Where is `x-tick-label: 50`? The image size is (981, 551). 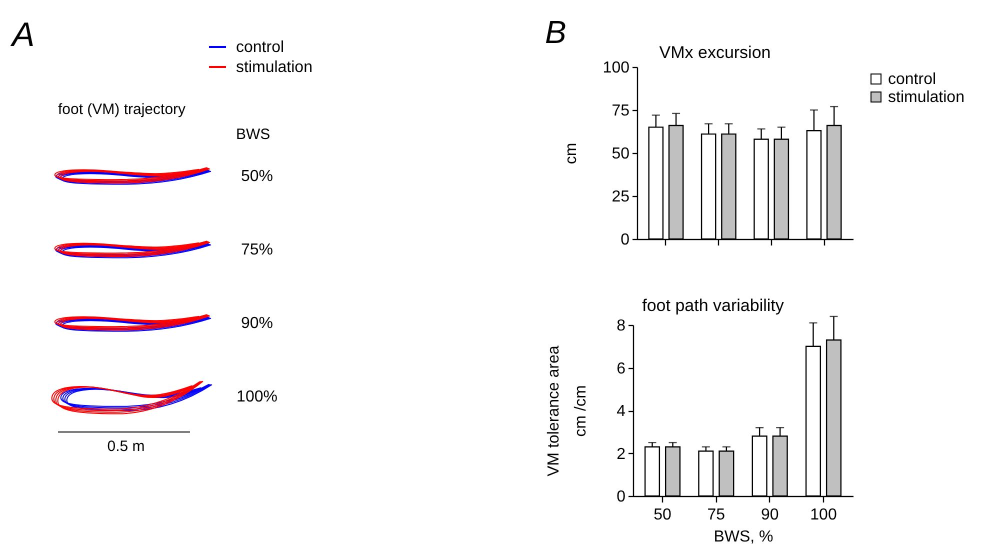 x-tick-label: 50 is located at coordinates (663, 515).